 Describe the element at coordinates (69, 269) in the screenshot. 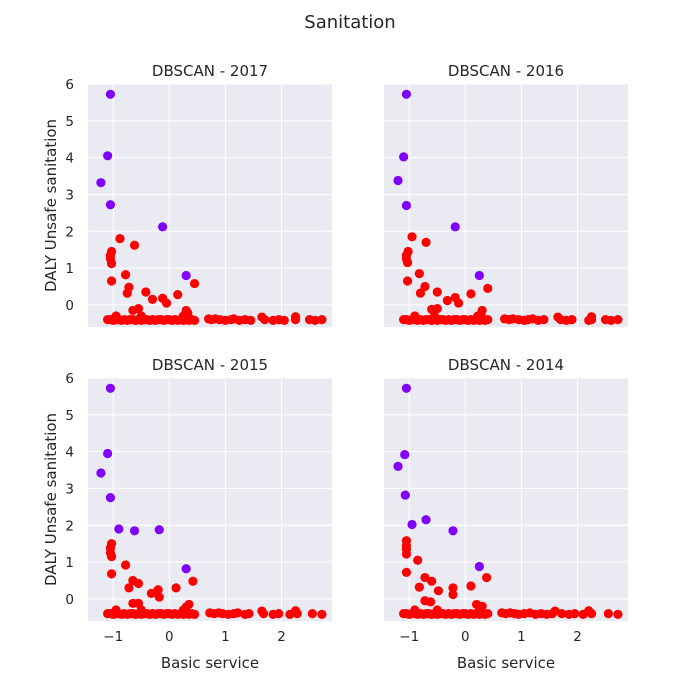

I see `y-tick-label: 1` at that location.